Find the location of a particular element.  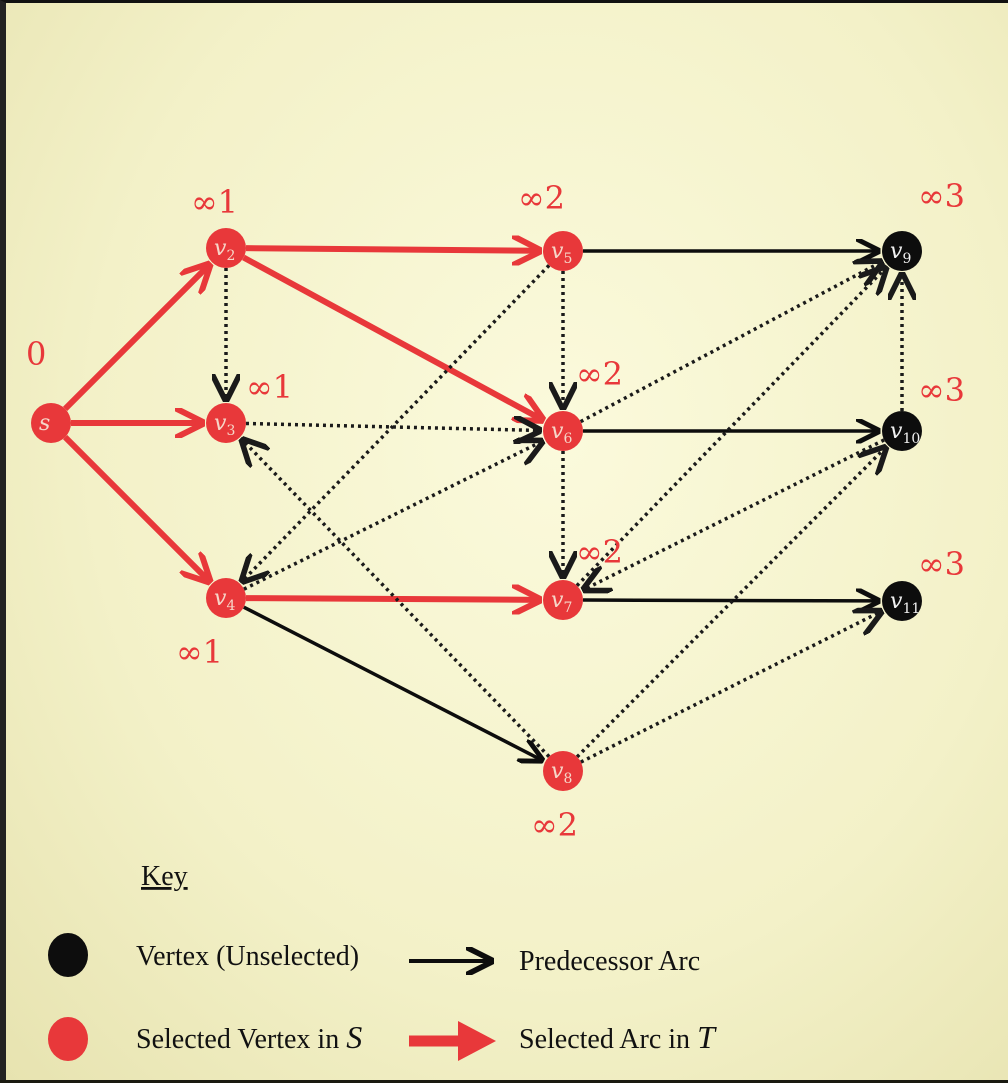

edge-v7-v11 is located at coordinates (730, 600).